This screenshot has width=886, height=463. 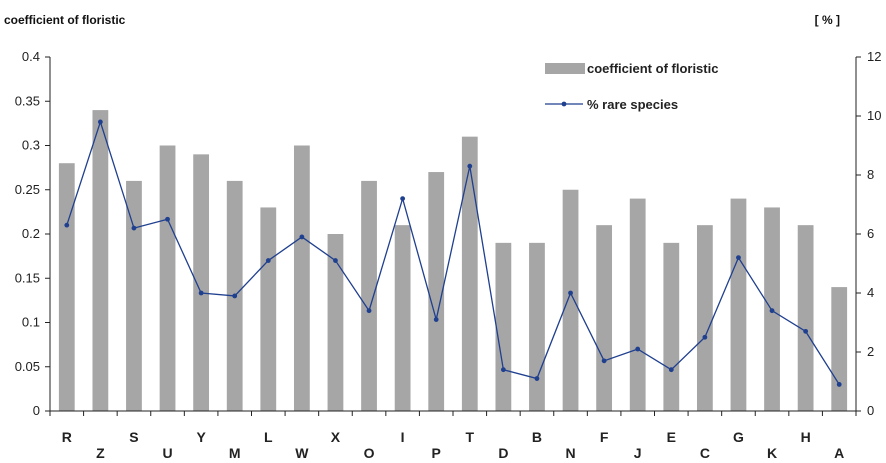 What do you see at coordinates (31, 145) in the screenshot?
I see `left-tick-label: 0.3` at bounding box center [31, 145].